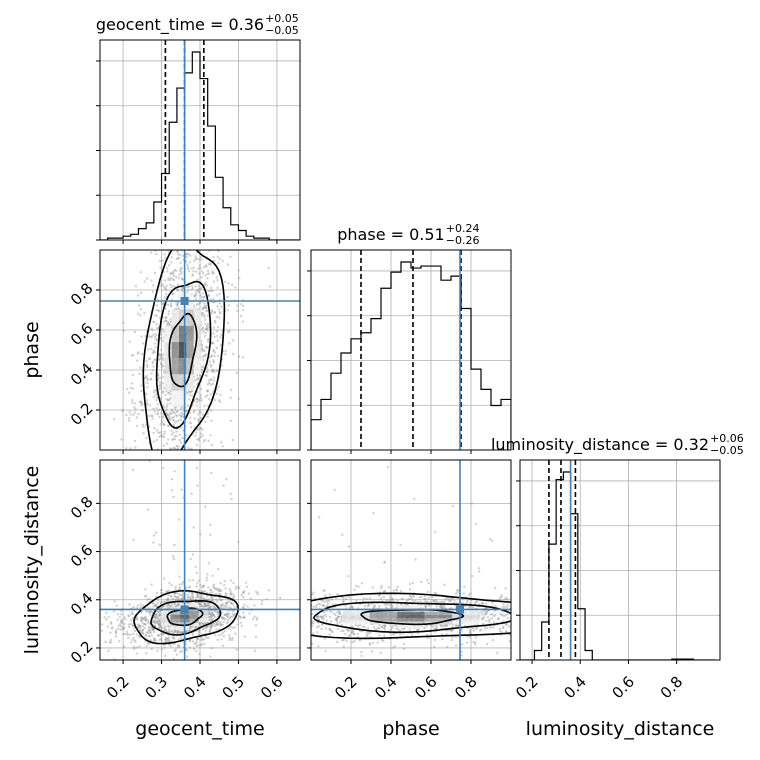 This screenshot has width=760, height=760. What do you see at coordinates (180, 25) in the screenshot?
I see `title-main: geocent_time = 0.36` at bounding box center [180, 25].